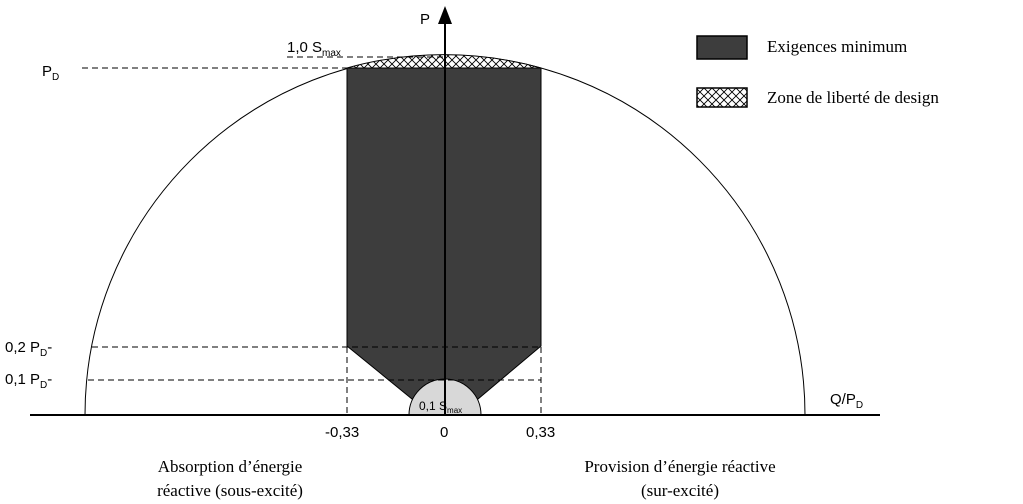 Image resolution: width=1023 pixels, height=504 pixels. What do you see at coordinates (230, 490) in the screenshot?
I see `caption-left-line2: réactive (sous-excité)` at bounding box center [230, 490].